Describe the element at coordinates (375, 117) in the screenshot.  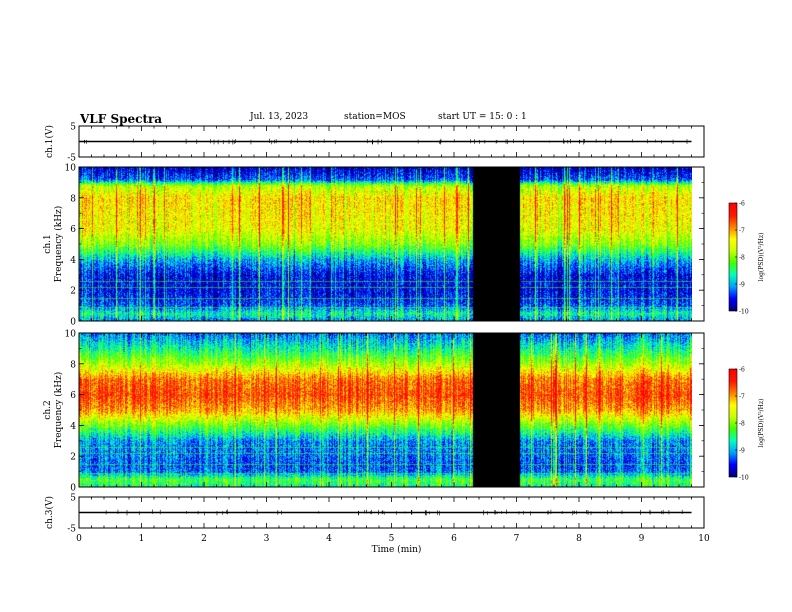
I see `station-label: station=MOS` at that location.